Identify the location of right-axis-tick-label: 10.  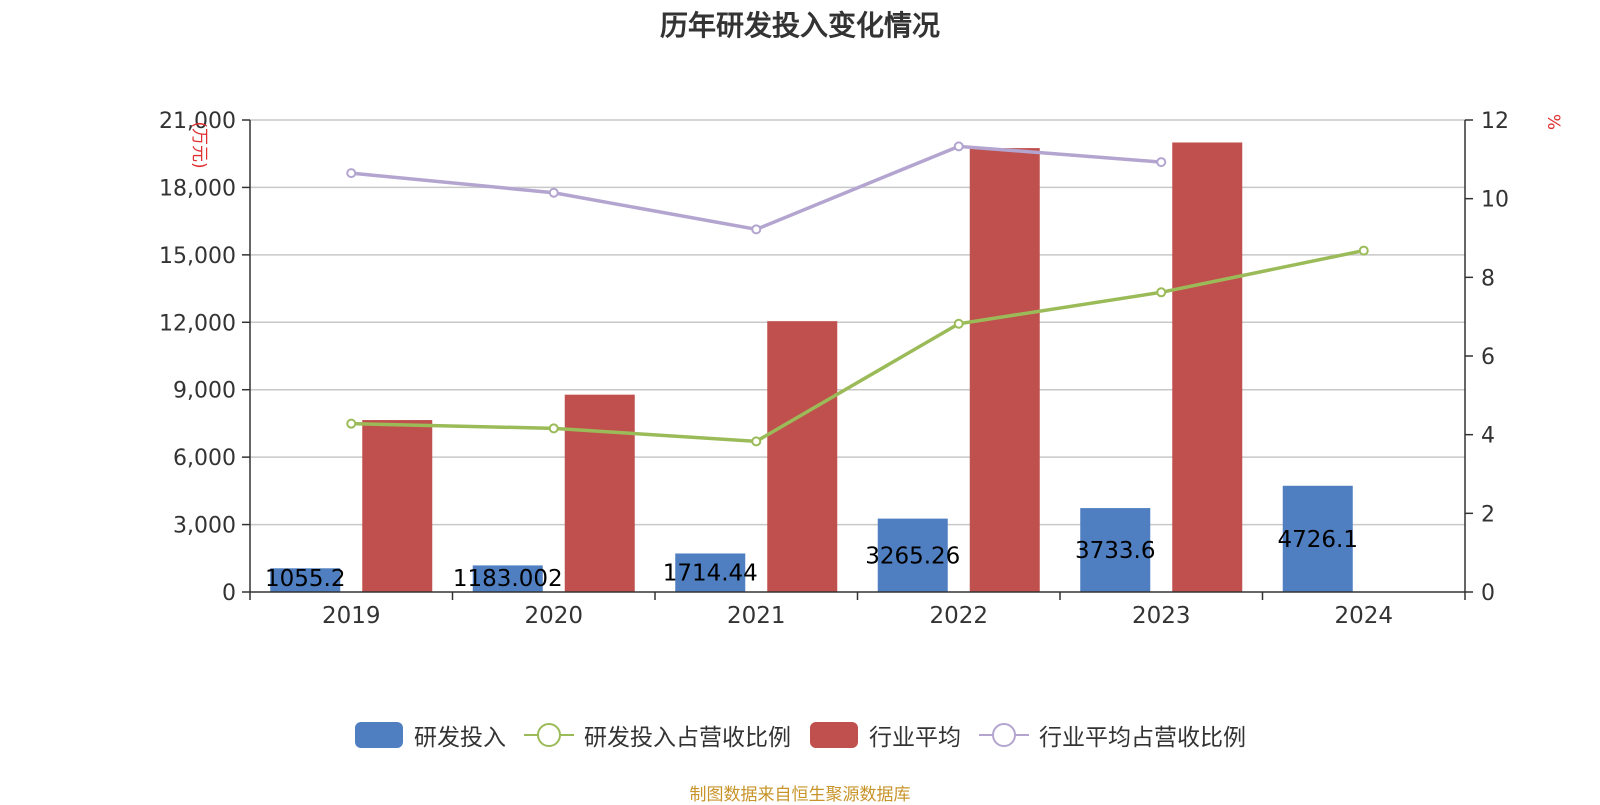
(1495, 200).